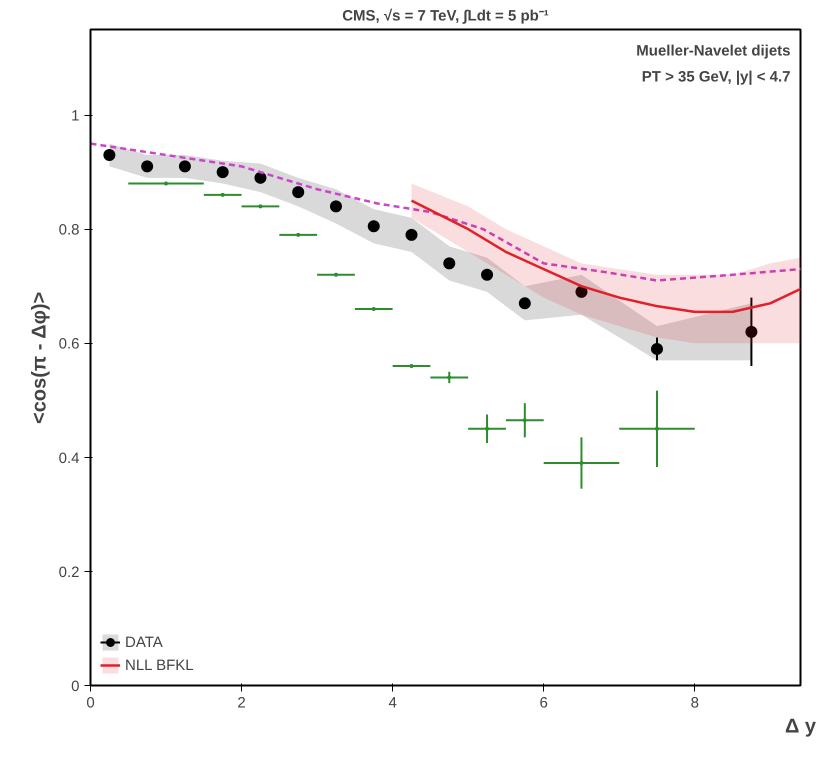  I want to click on annotation: PT > 35 GeV, |y| < 4.7, so click(716, 77).